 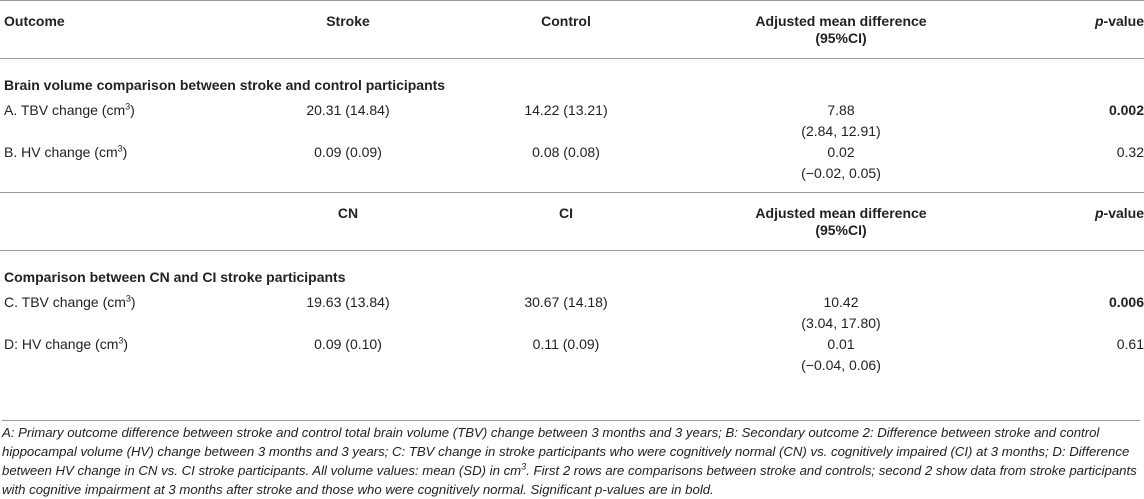 What do you see at coordinates (566, 21) in the screenshot?
I see `header-control: Control` at bounding box center [566, 21].